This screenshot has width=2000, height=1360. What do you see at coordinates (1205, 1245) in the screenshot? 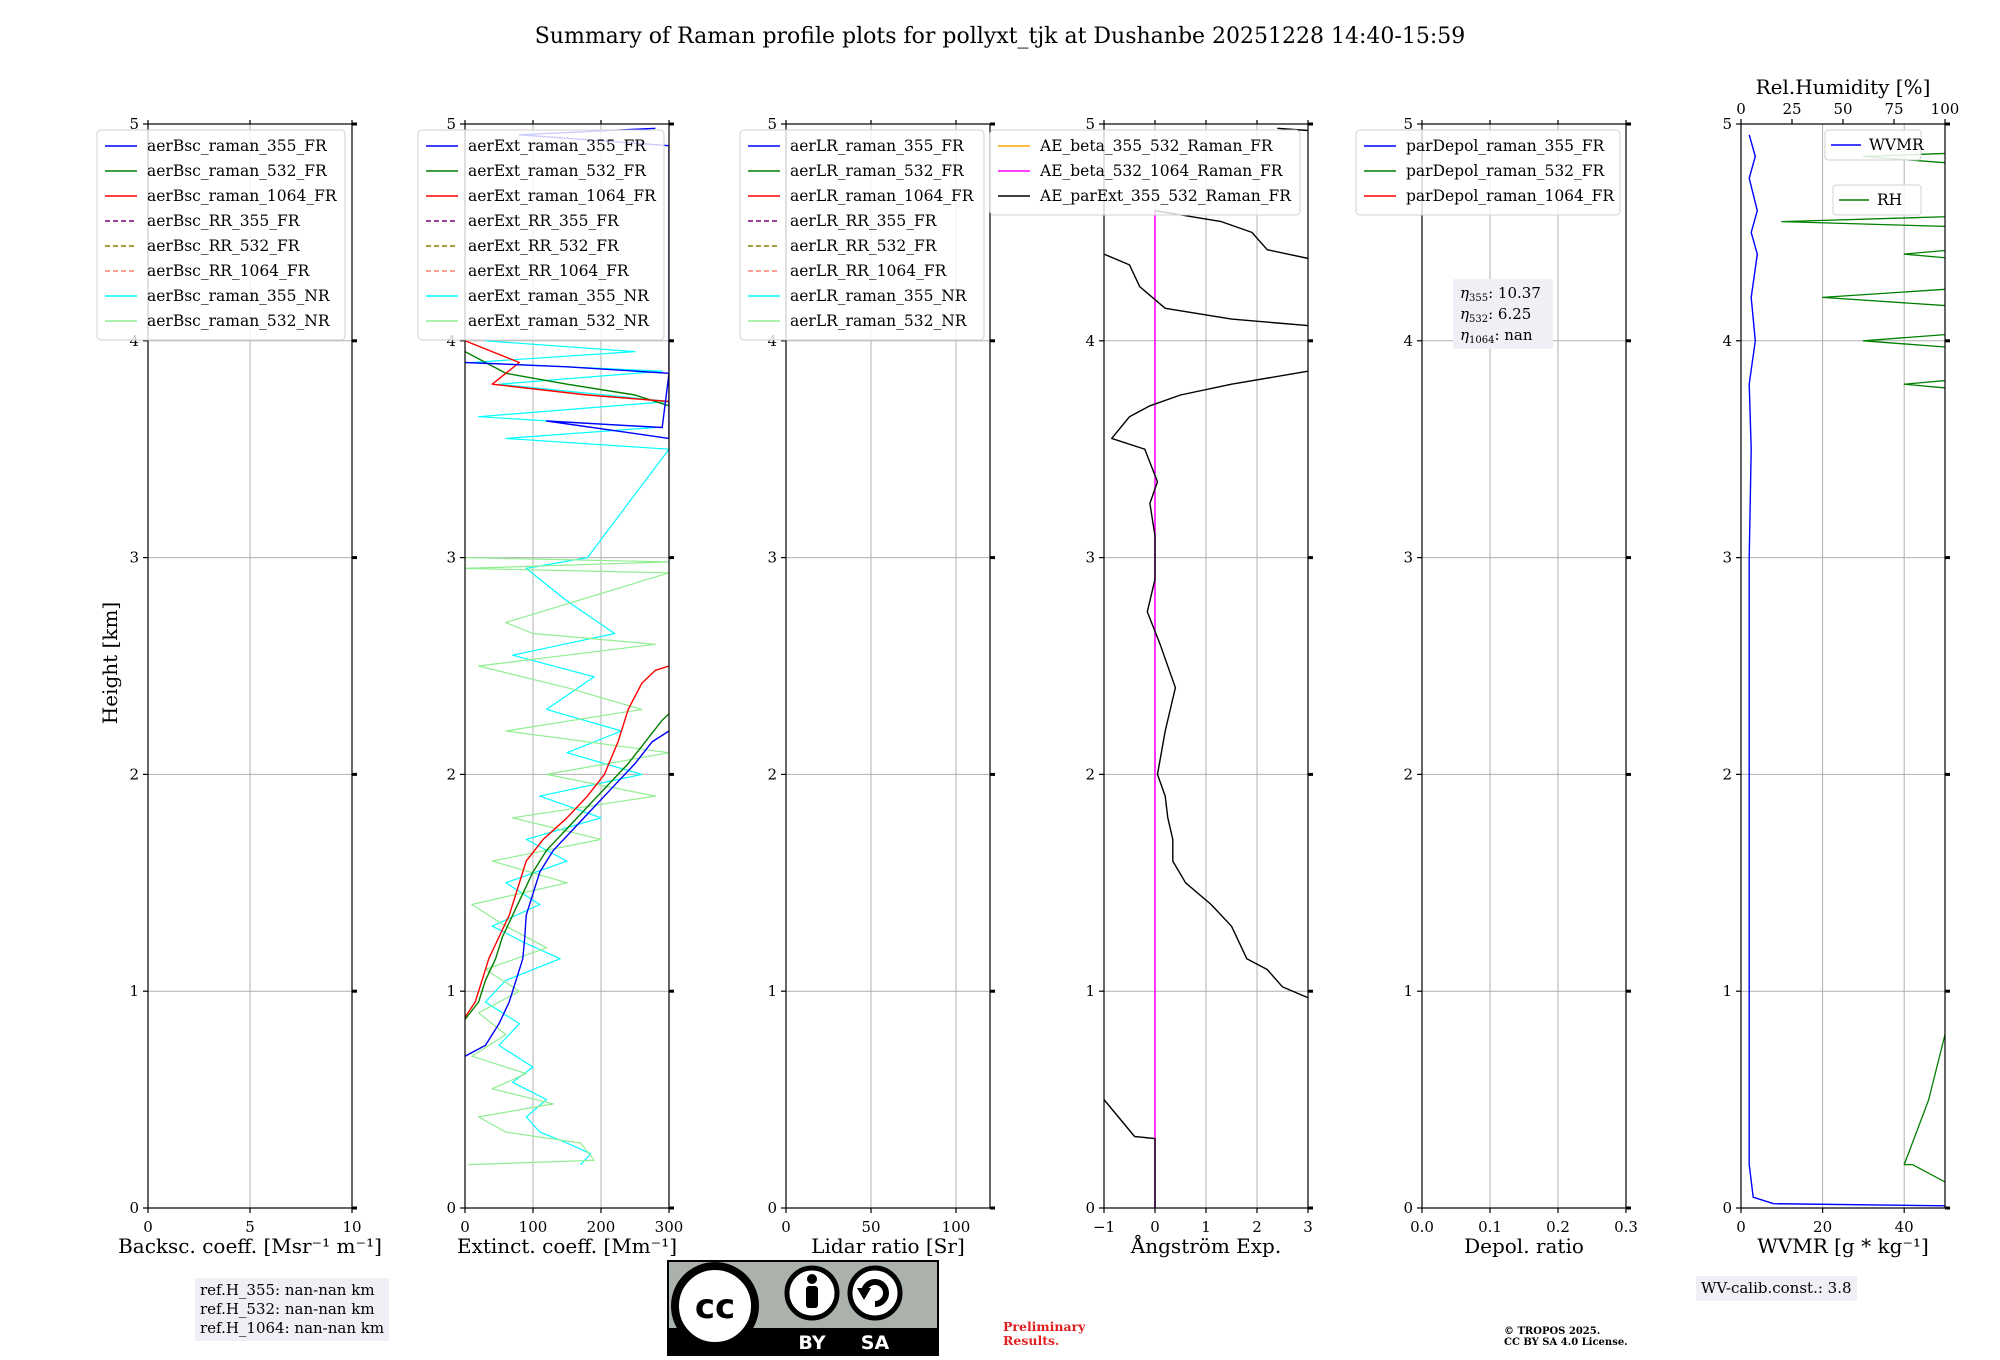
I see `x-axis-label: Ångström Exp.` at bounding box center [1205, 1245].